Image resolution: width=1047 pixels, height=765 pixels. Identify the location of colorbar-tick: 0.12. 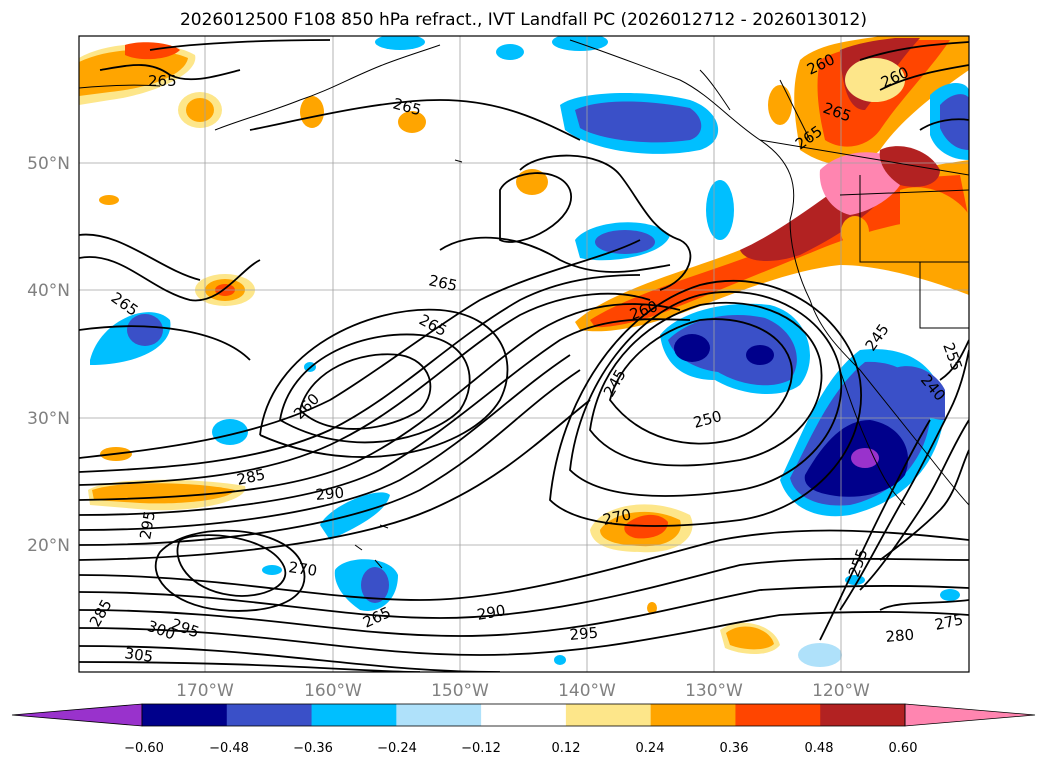
(566, 748).